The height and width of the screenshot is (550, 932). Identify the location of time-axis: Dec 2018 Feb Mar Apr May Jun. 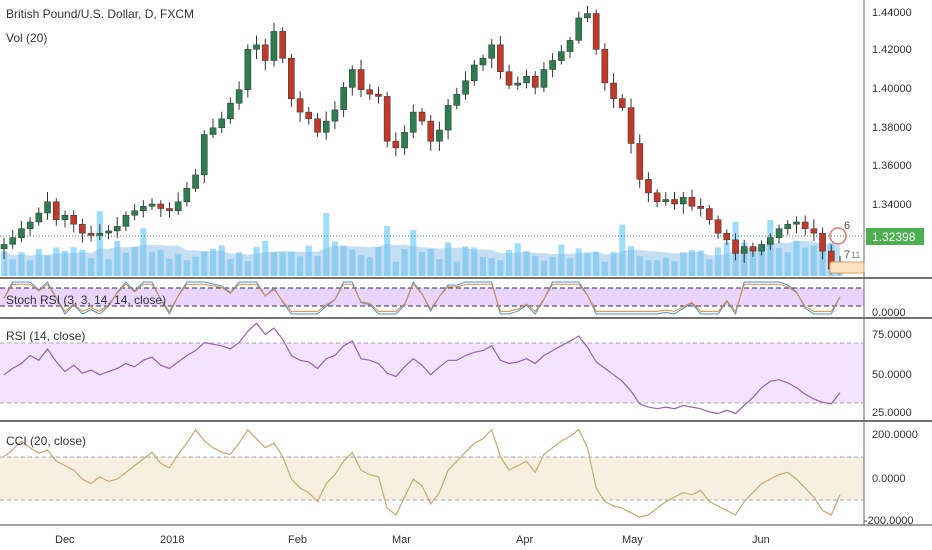
(412, 540).